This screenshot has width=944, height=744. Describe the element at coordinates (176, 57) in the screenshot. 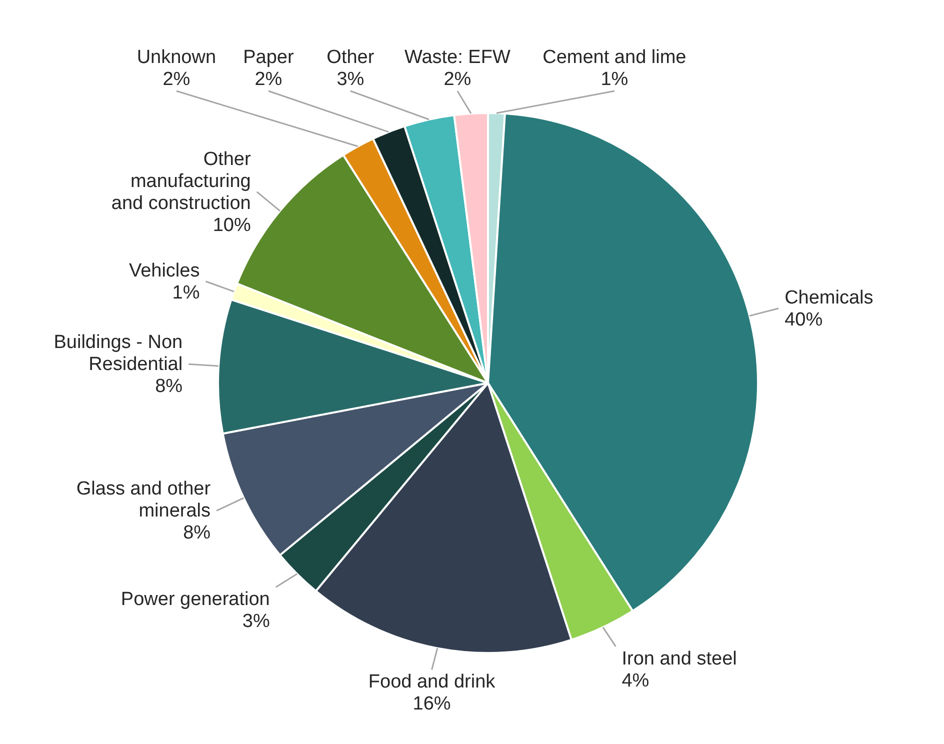

I see `slice-label: Unknown` at that location.